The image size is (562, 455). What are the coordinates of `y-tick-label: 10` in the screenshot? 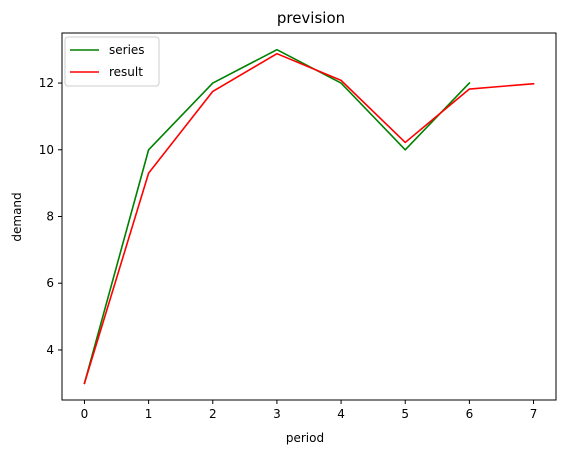 It's located at (46, 150).